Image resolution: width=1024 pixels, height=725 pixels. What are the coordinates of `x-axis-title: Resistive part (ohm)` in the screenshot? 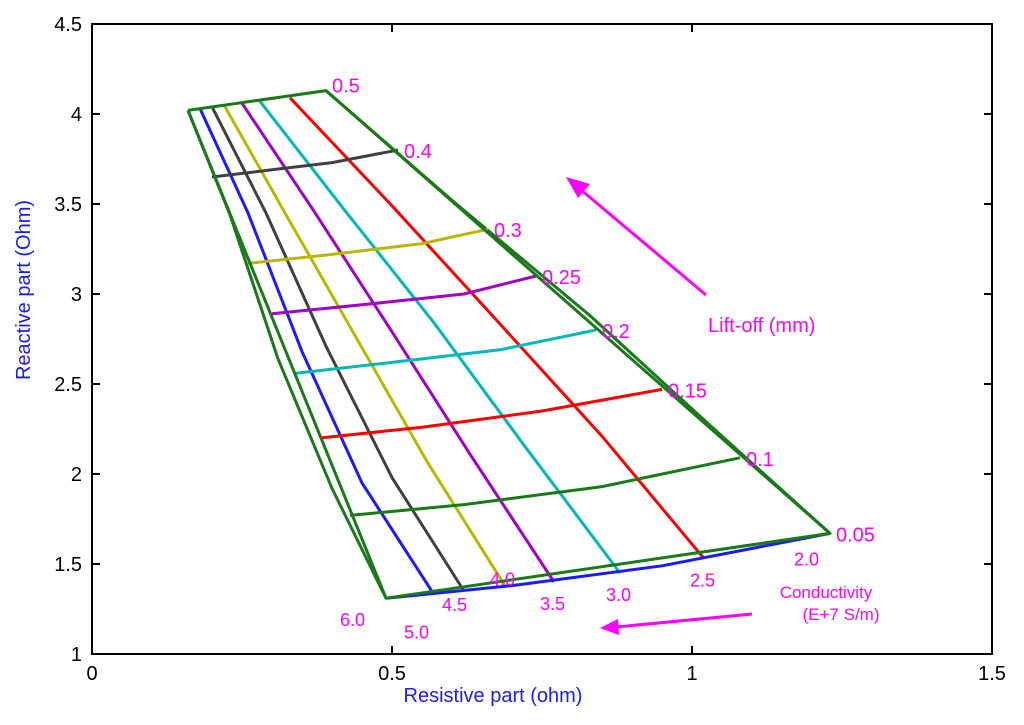 It's located at (493, 696).